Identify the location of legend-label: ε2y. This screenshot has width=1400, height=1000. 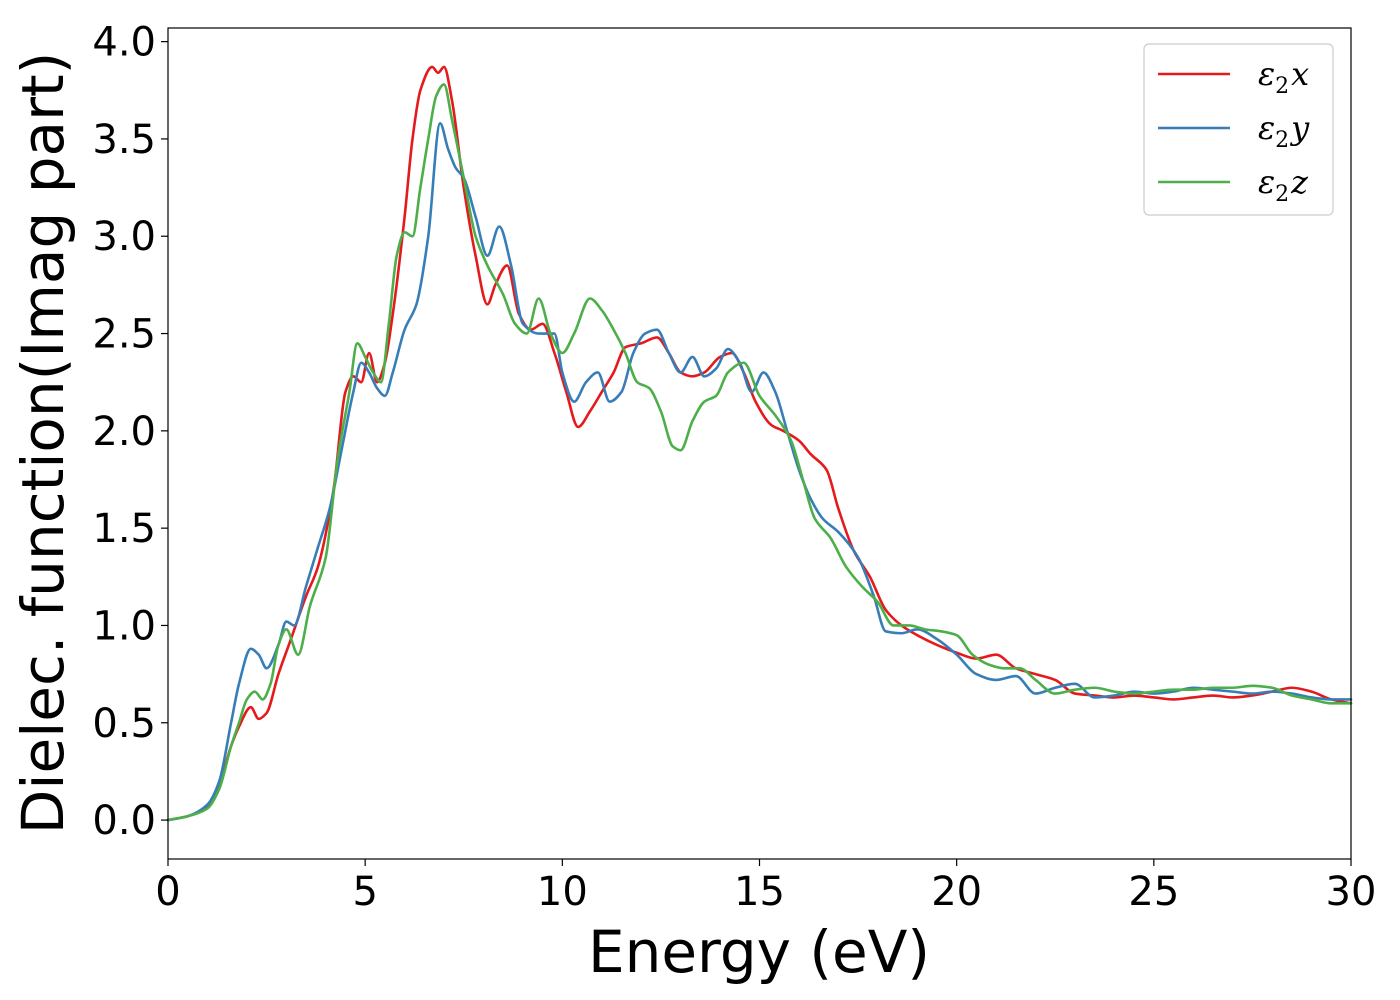
(1284, 131).